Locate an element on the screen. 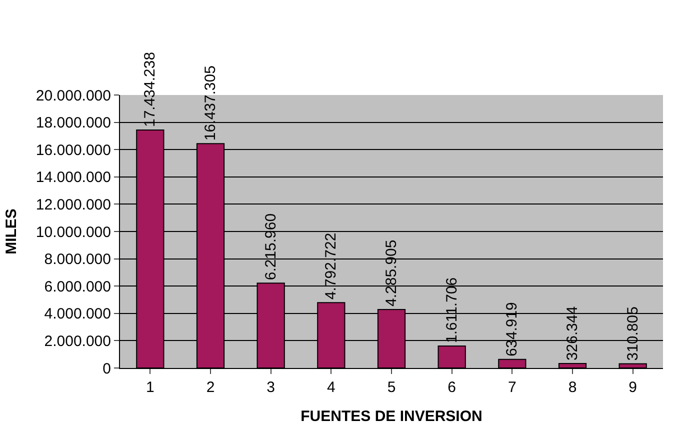 This screenshot has width=673, height=448. x-tick-label: 4 is located at coordinates (331, 387).